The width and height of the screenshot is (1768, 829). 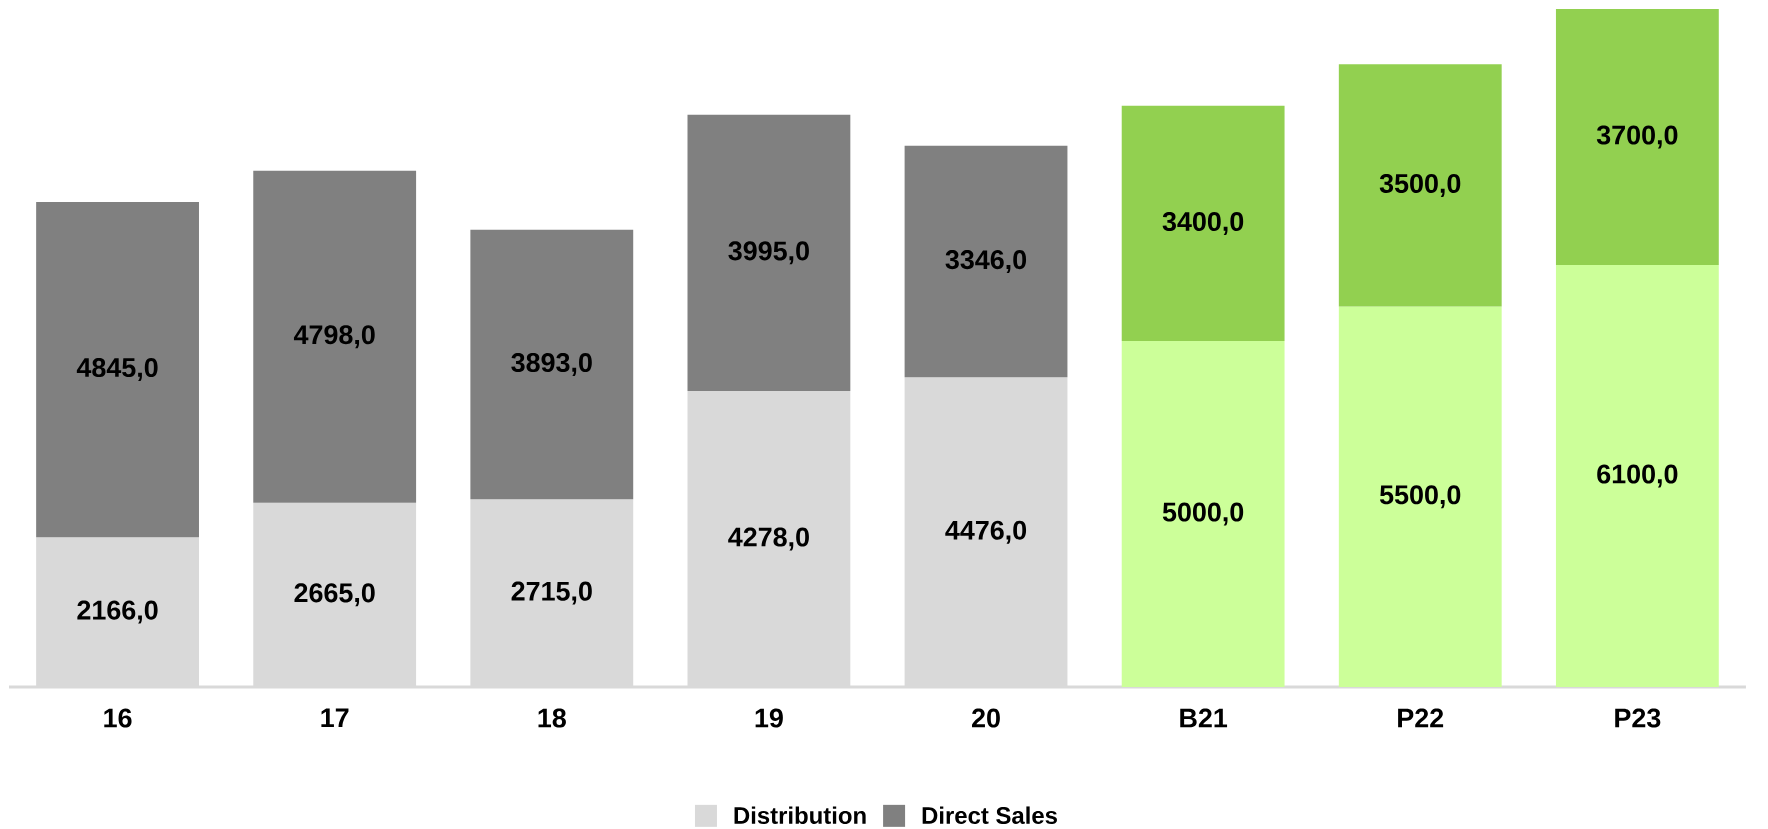 I want to click on legend-label: Direct Sales, so click(x=989, y=815).